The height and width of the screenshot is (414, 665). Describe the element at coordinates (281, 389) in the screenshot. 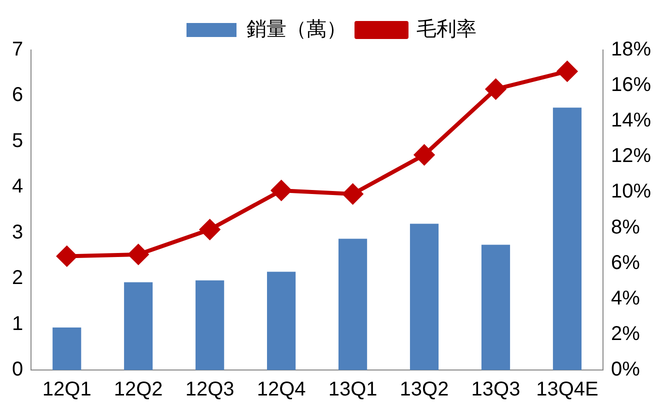

I see `x-tick-label: 12Q4` at that location.